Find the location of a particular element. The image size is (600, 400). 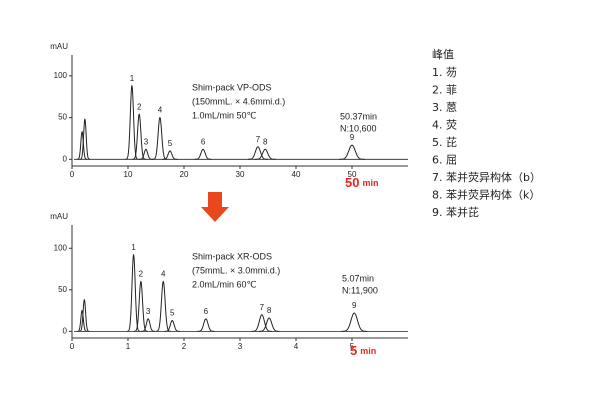

x-tick-label: 2 is located at coordinates (184, 346).